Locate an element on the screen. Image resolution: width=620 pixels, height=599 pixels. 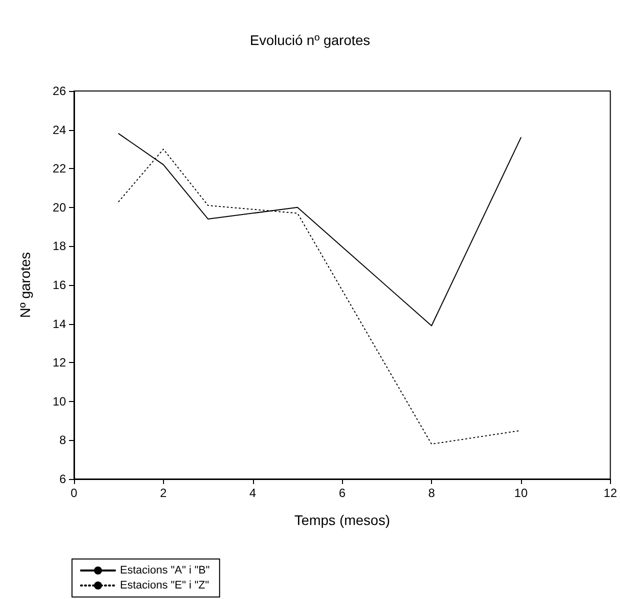
x-tick-label: 8 is located at coordinates (432, 493).